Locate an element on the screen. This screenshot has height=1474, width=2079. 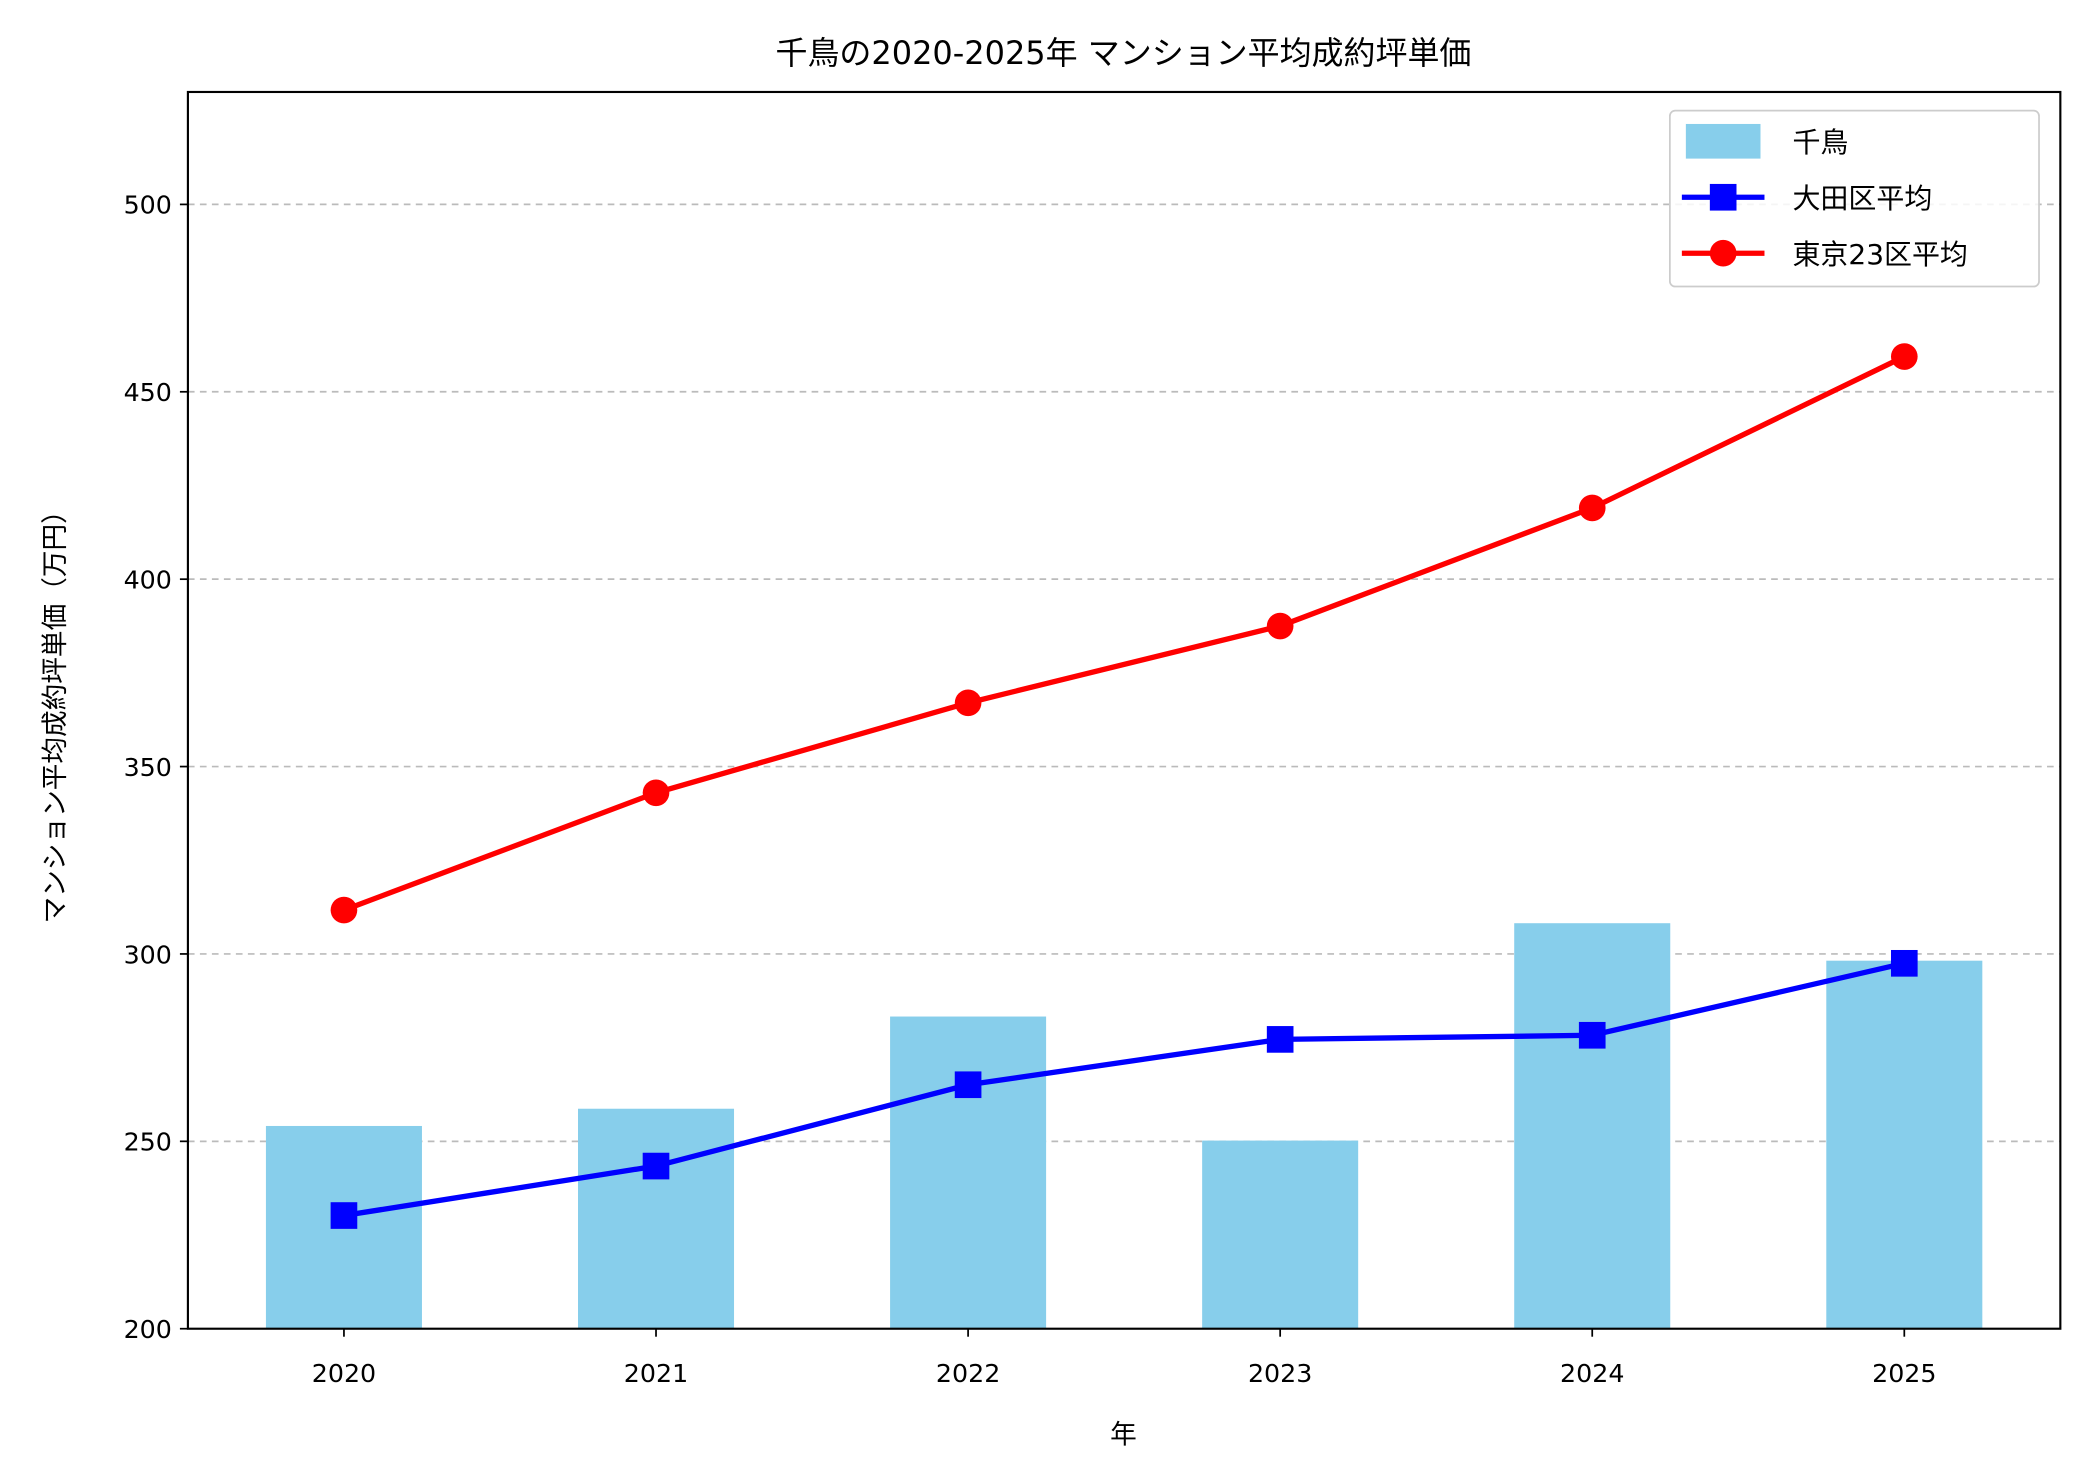
legend-square-marker is located at coordinates (1723, 197).